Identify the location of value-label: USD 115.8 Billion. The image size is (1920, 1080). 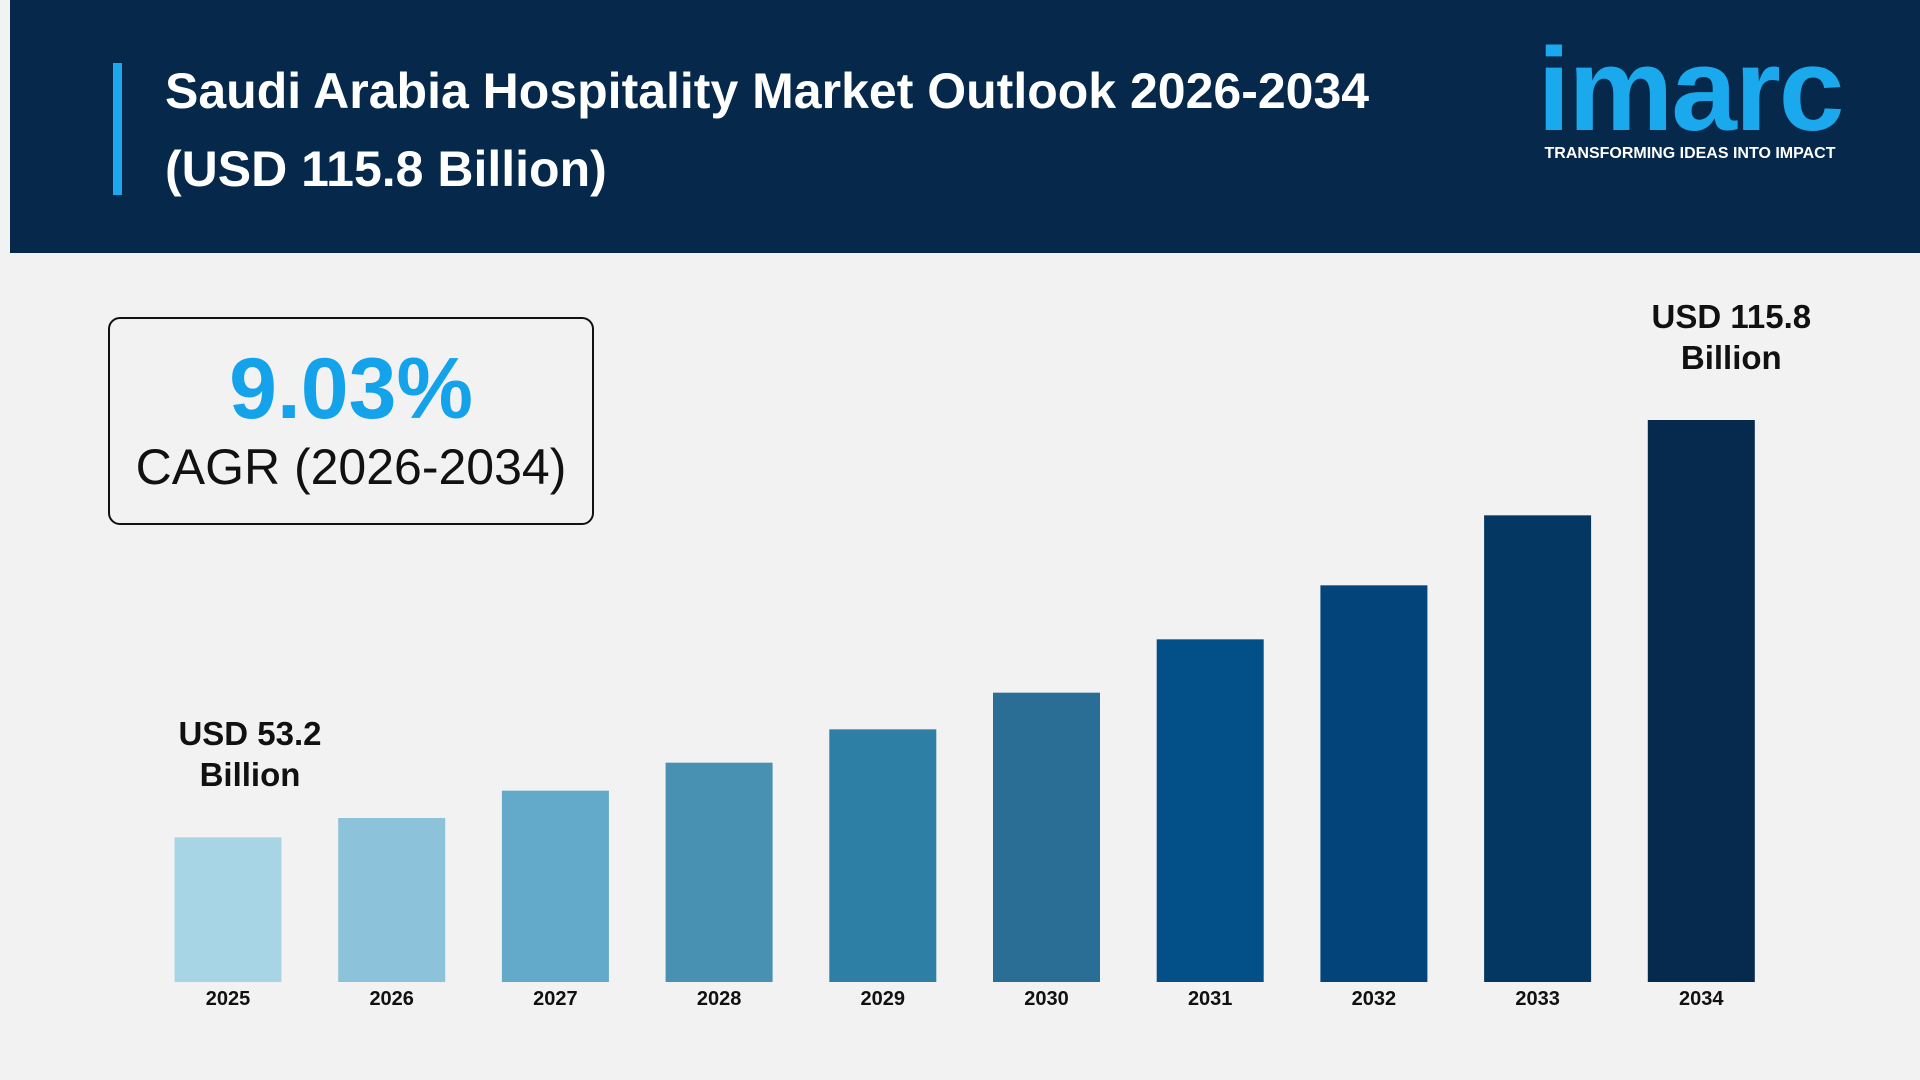
(1731, 337).